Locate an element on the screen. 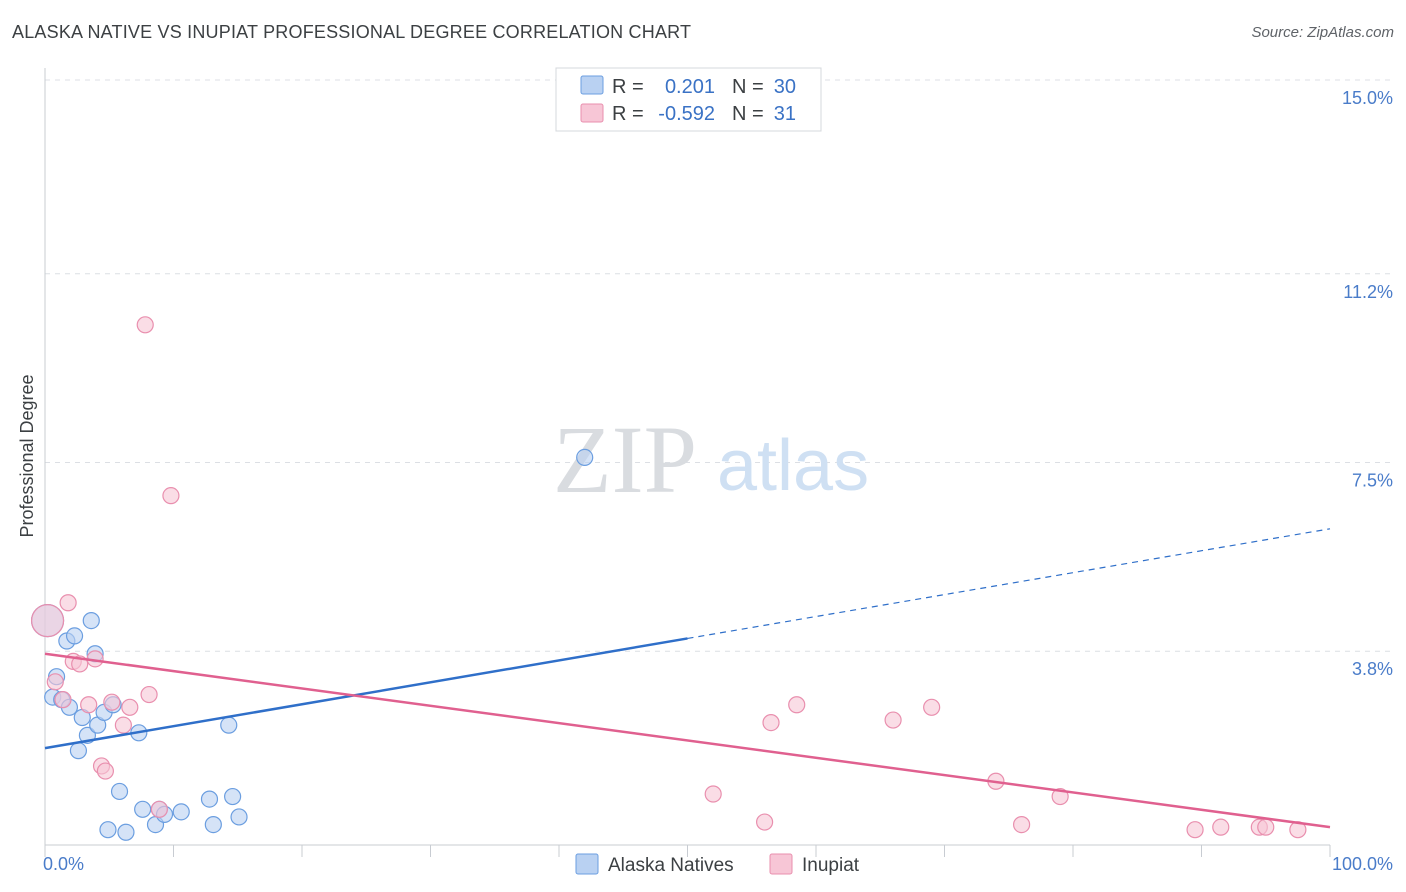  legend-r-value-1: 0.201 is located at coordinates (690, 87).